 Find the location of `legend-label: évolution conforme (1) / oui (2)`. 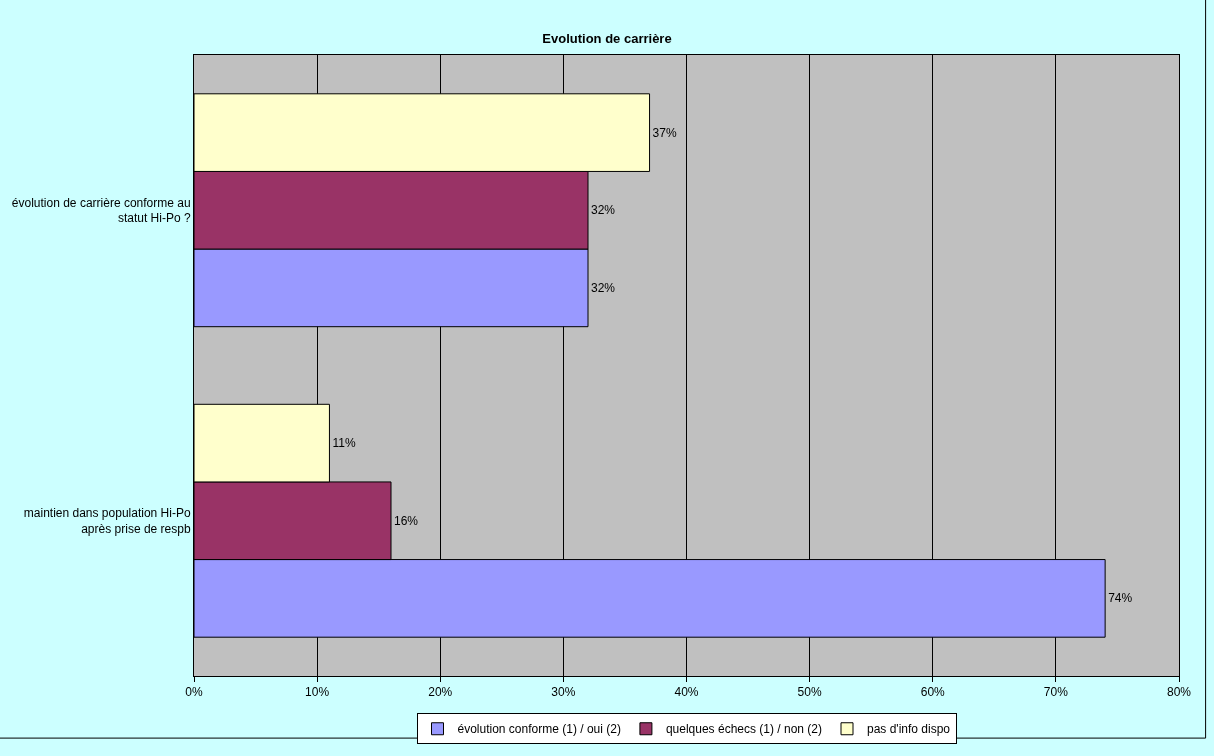

legend-label: évolution conforme (1) / oui (2) is located at coordinates (539, 729).